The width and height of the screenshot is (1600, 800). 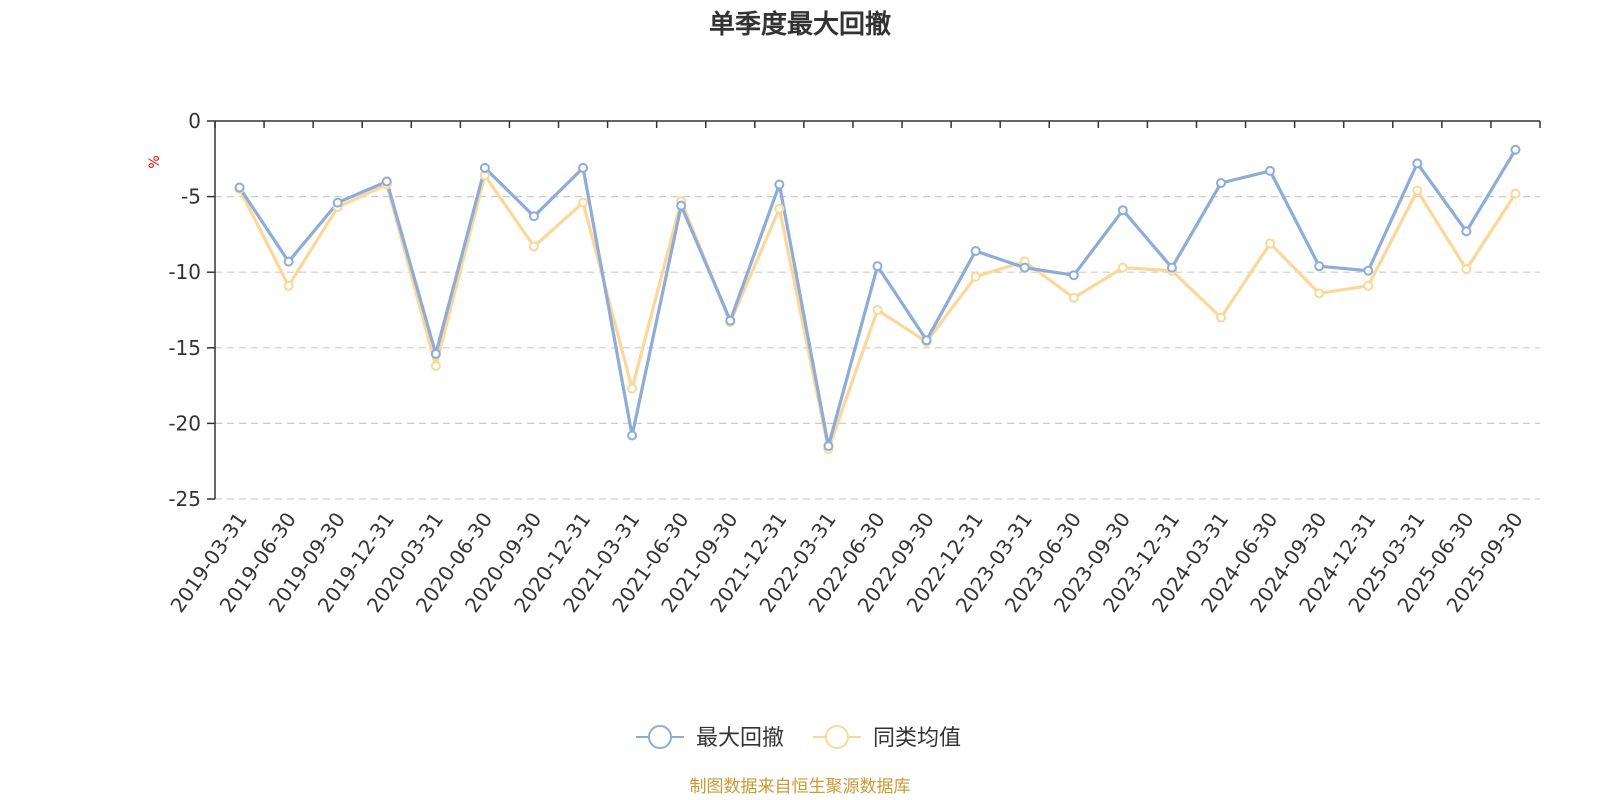 What do you see at coordinates (184, 348) in the screenshot?
I see `y-tick-label: -15` at bounding box center [184, 348].